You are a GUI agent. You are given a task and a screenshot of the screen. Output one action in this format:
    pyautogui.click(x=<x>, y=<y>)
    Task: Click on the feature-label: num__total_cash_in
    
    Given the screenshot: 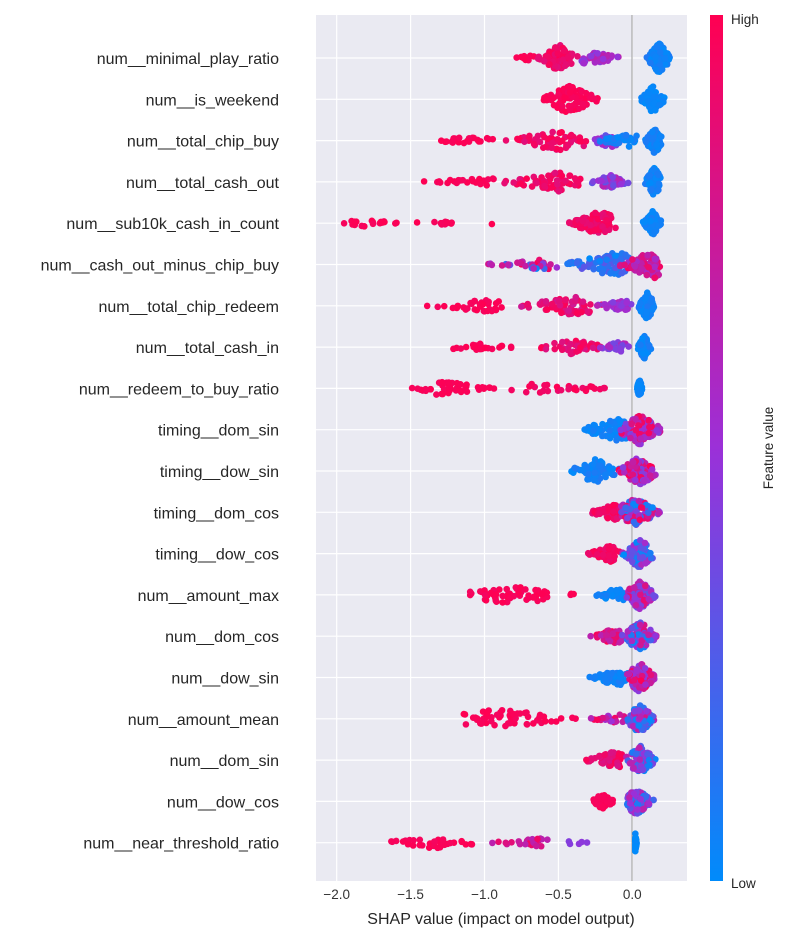 What is the action you would take?
    pyautogui.click(x=207, y=348)
    